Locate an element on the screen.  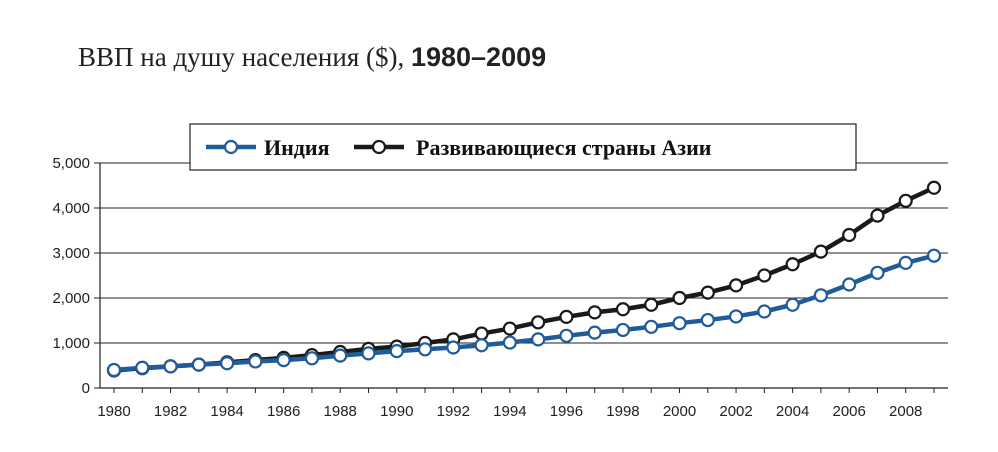
chart-title: ВВП на душу населения ($), 1980–2009 is located at coordinates (312, 57).